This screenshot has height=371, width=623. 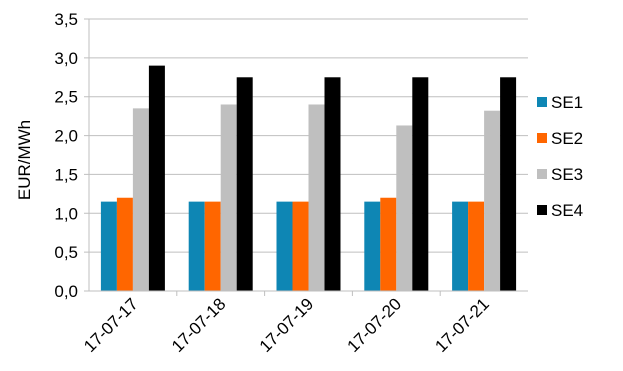 What do you see at coordinates (66, 19) in the screenshot?
I see `y-tick-label: 3,5` at bounding box center [66, 19].